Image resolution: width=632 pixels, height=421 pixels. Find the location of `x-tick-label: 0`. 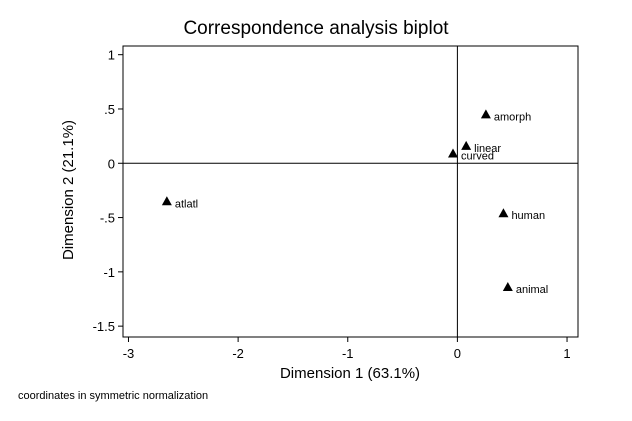

x-tick-label: 0 is located at coordinates (457, 353).